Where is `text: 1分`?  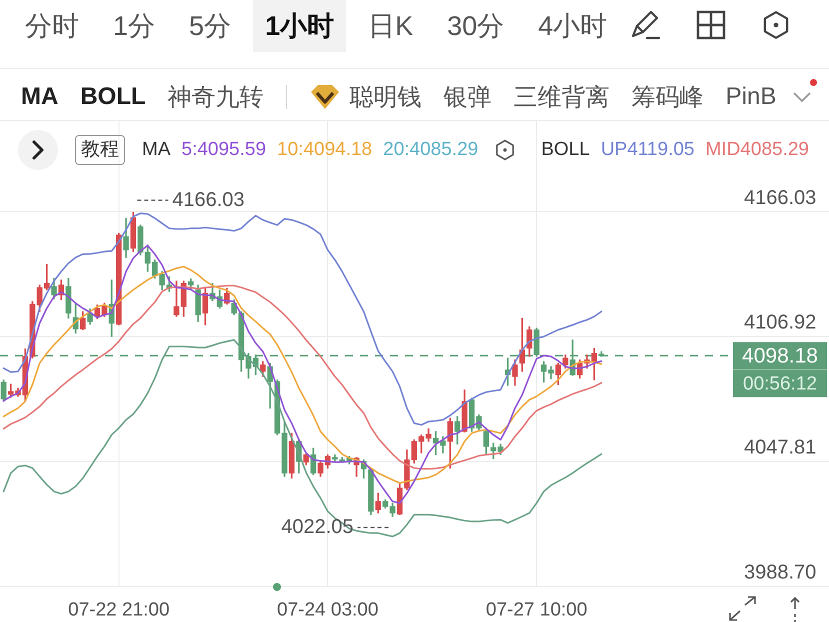
text: 1分 is located at coordinates (134, 26).